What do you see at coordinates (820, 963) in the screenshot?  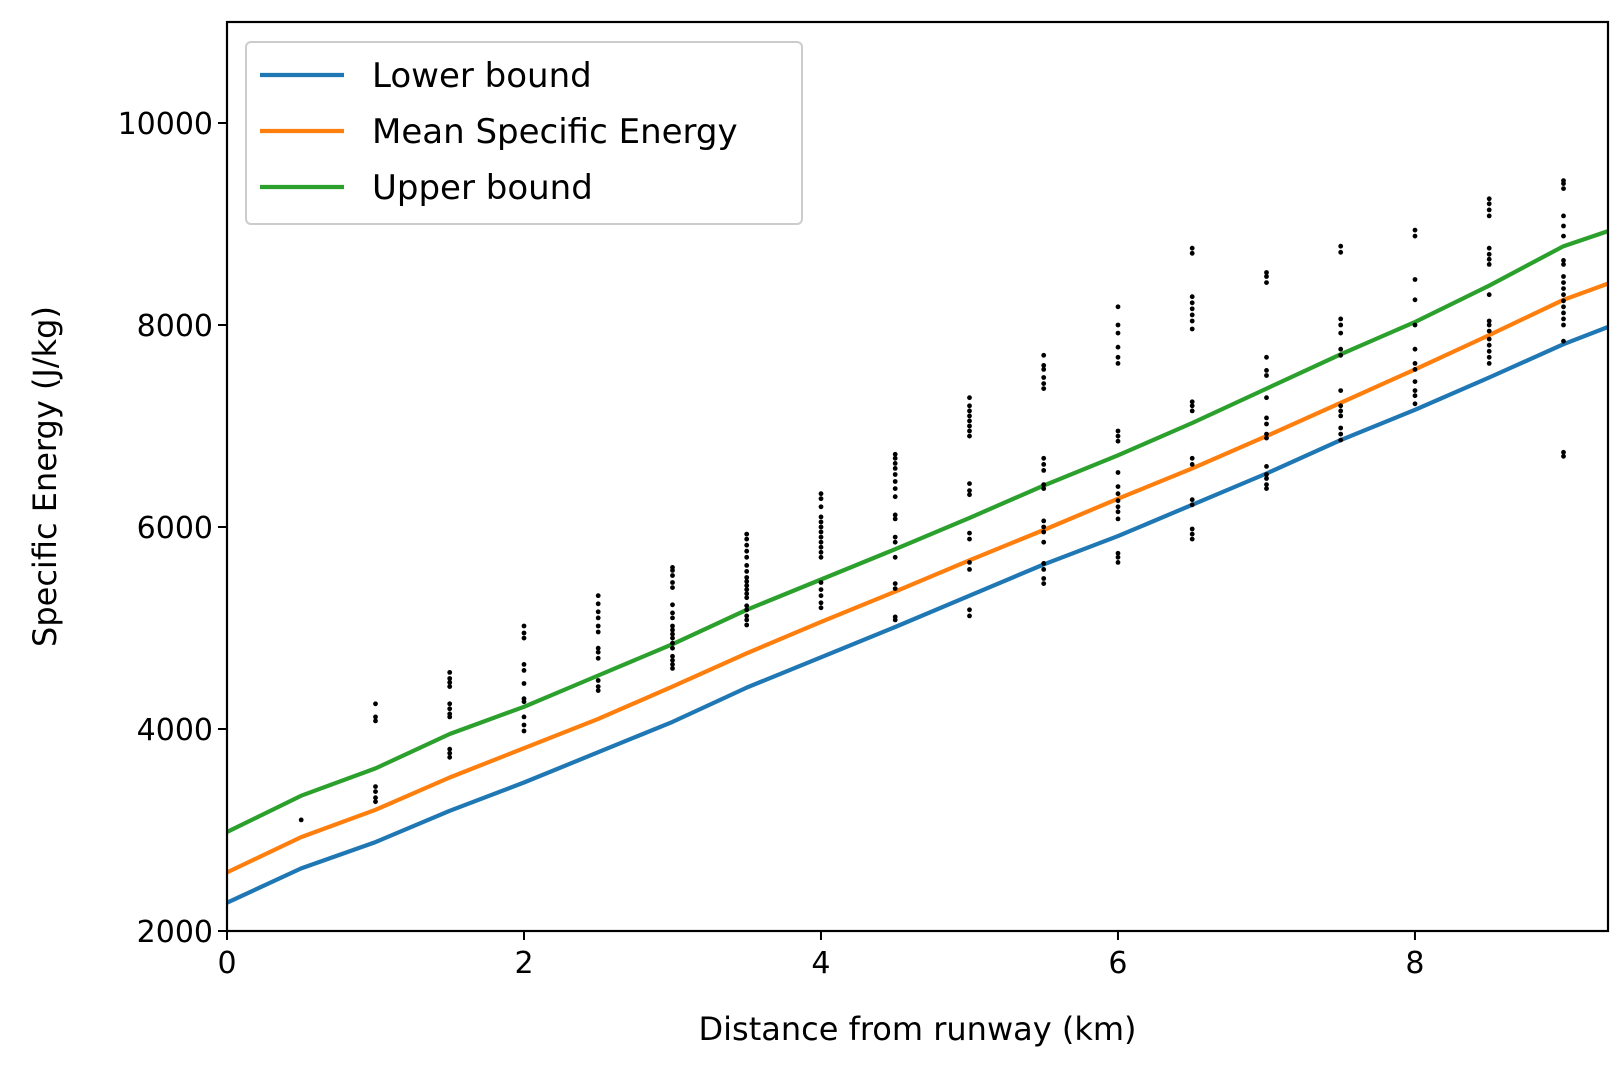 I see `x-tick-label: 4` at bounding box center [820, 963].